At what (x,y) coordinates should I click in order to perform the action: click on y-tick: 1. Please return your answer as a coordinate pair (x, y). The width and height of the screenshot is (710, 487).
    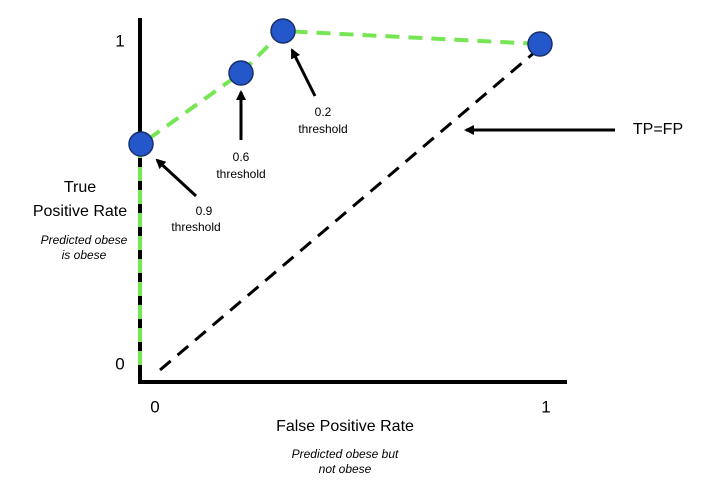
    Looking at the image, I should click on (119, 40).